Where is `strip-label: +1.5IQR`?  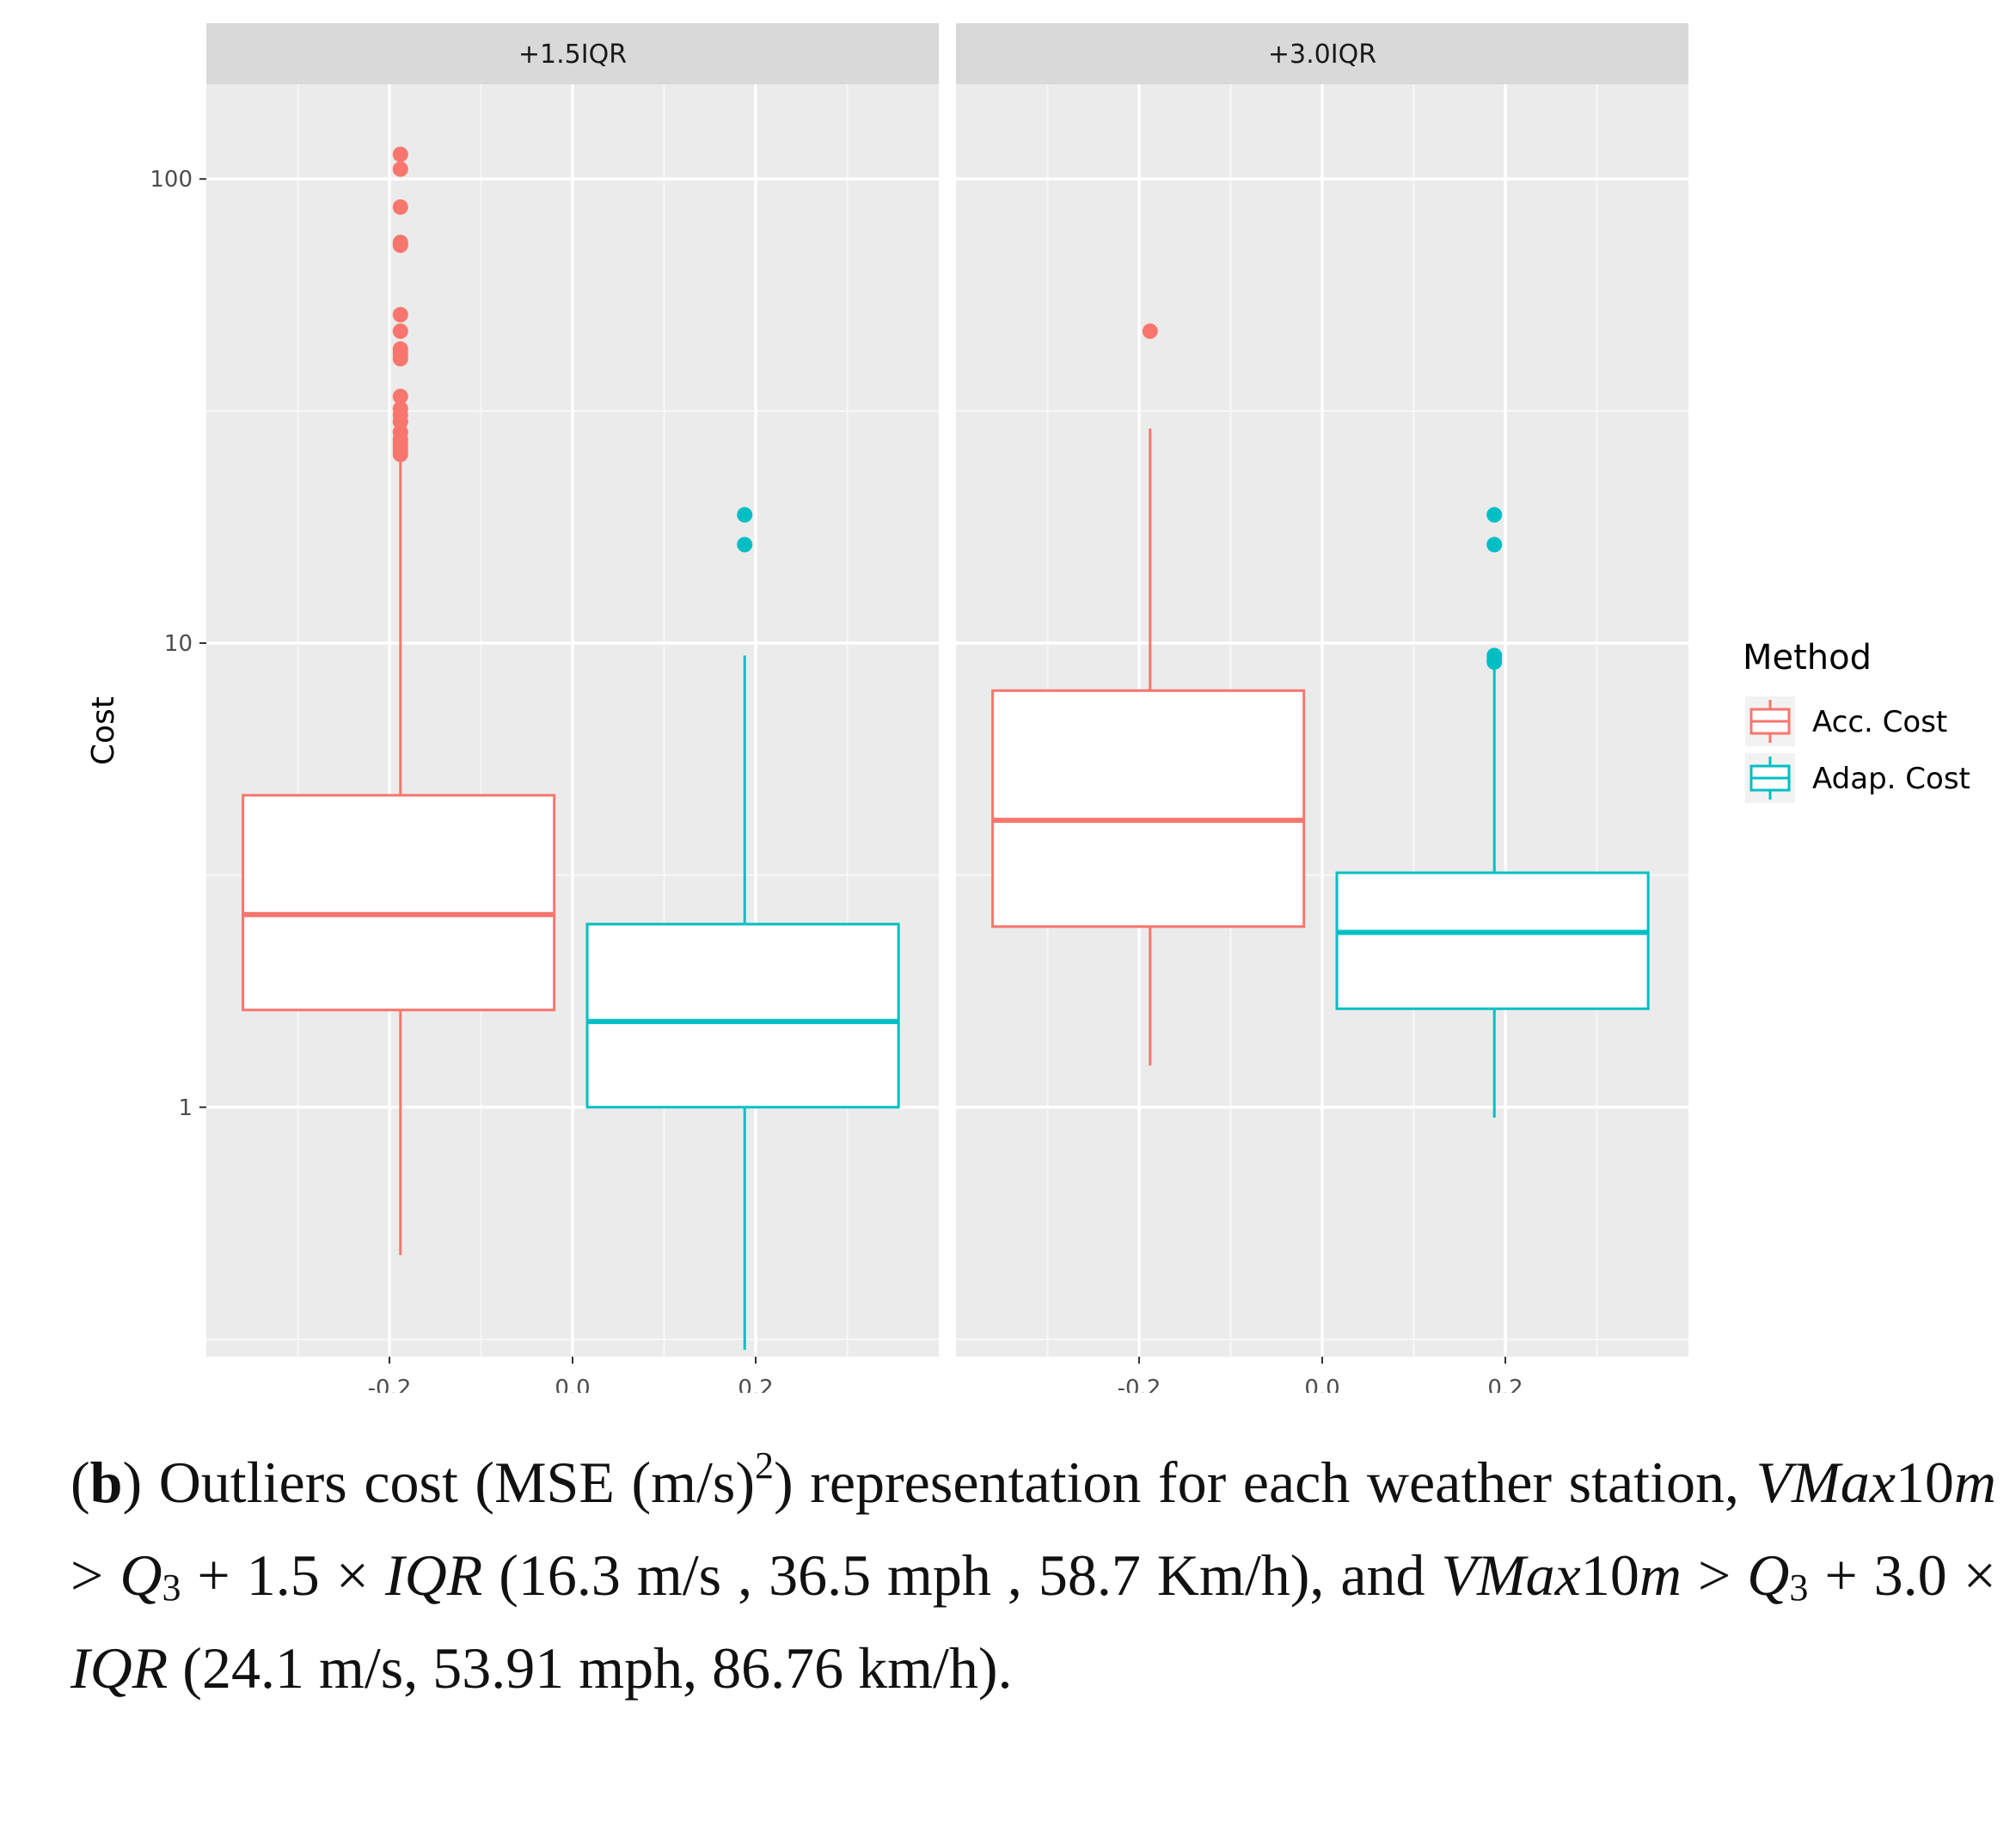 strip-label: +1.5IQR is located at coordinates (572, 55).